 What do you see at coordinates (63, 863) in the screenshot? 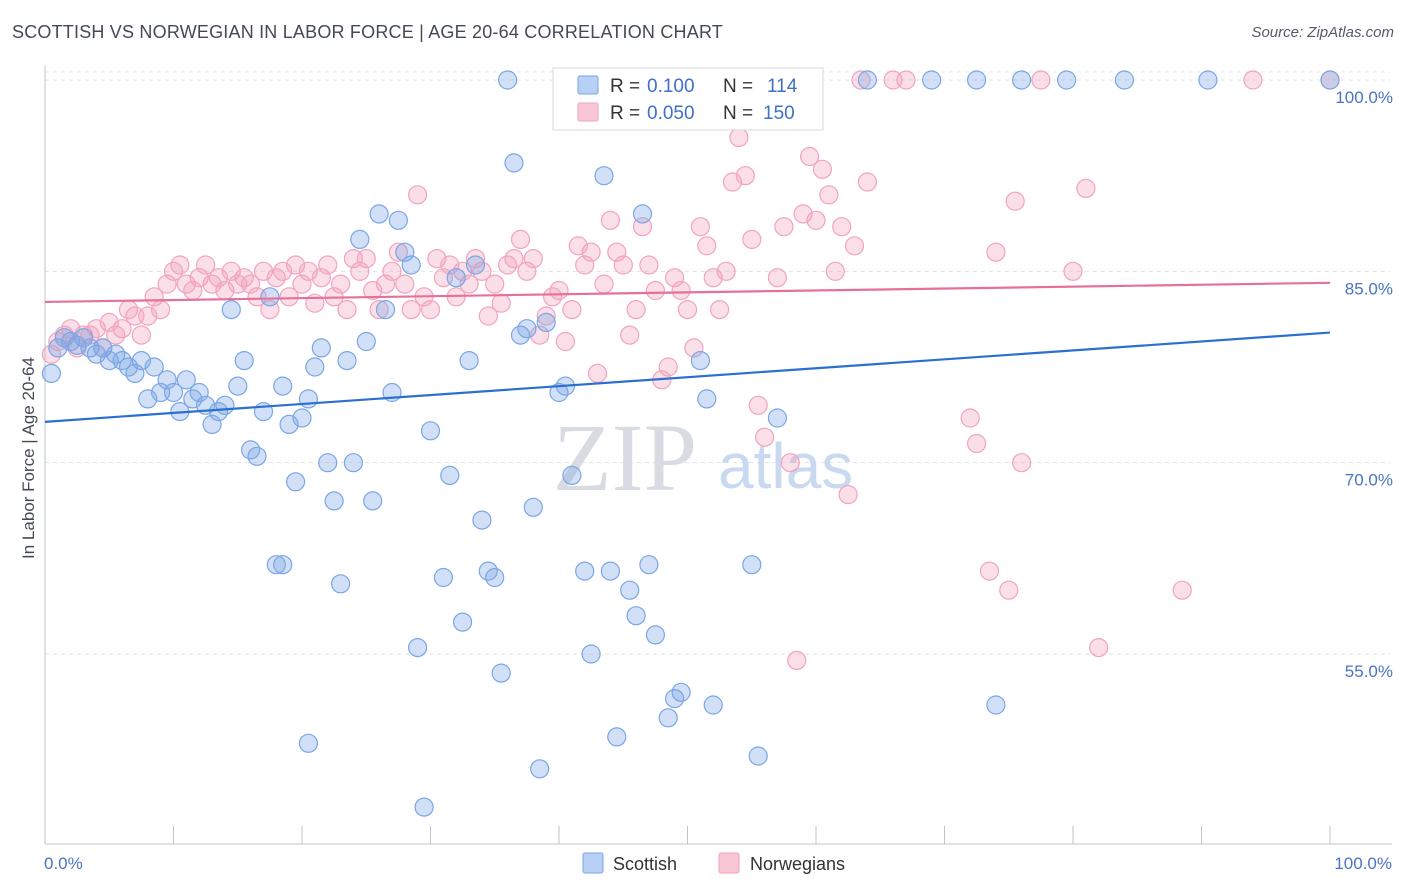
I see `x-tick-min: 0.0%` at bounding box center [63, 863].